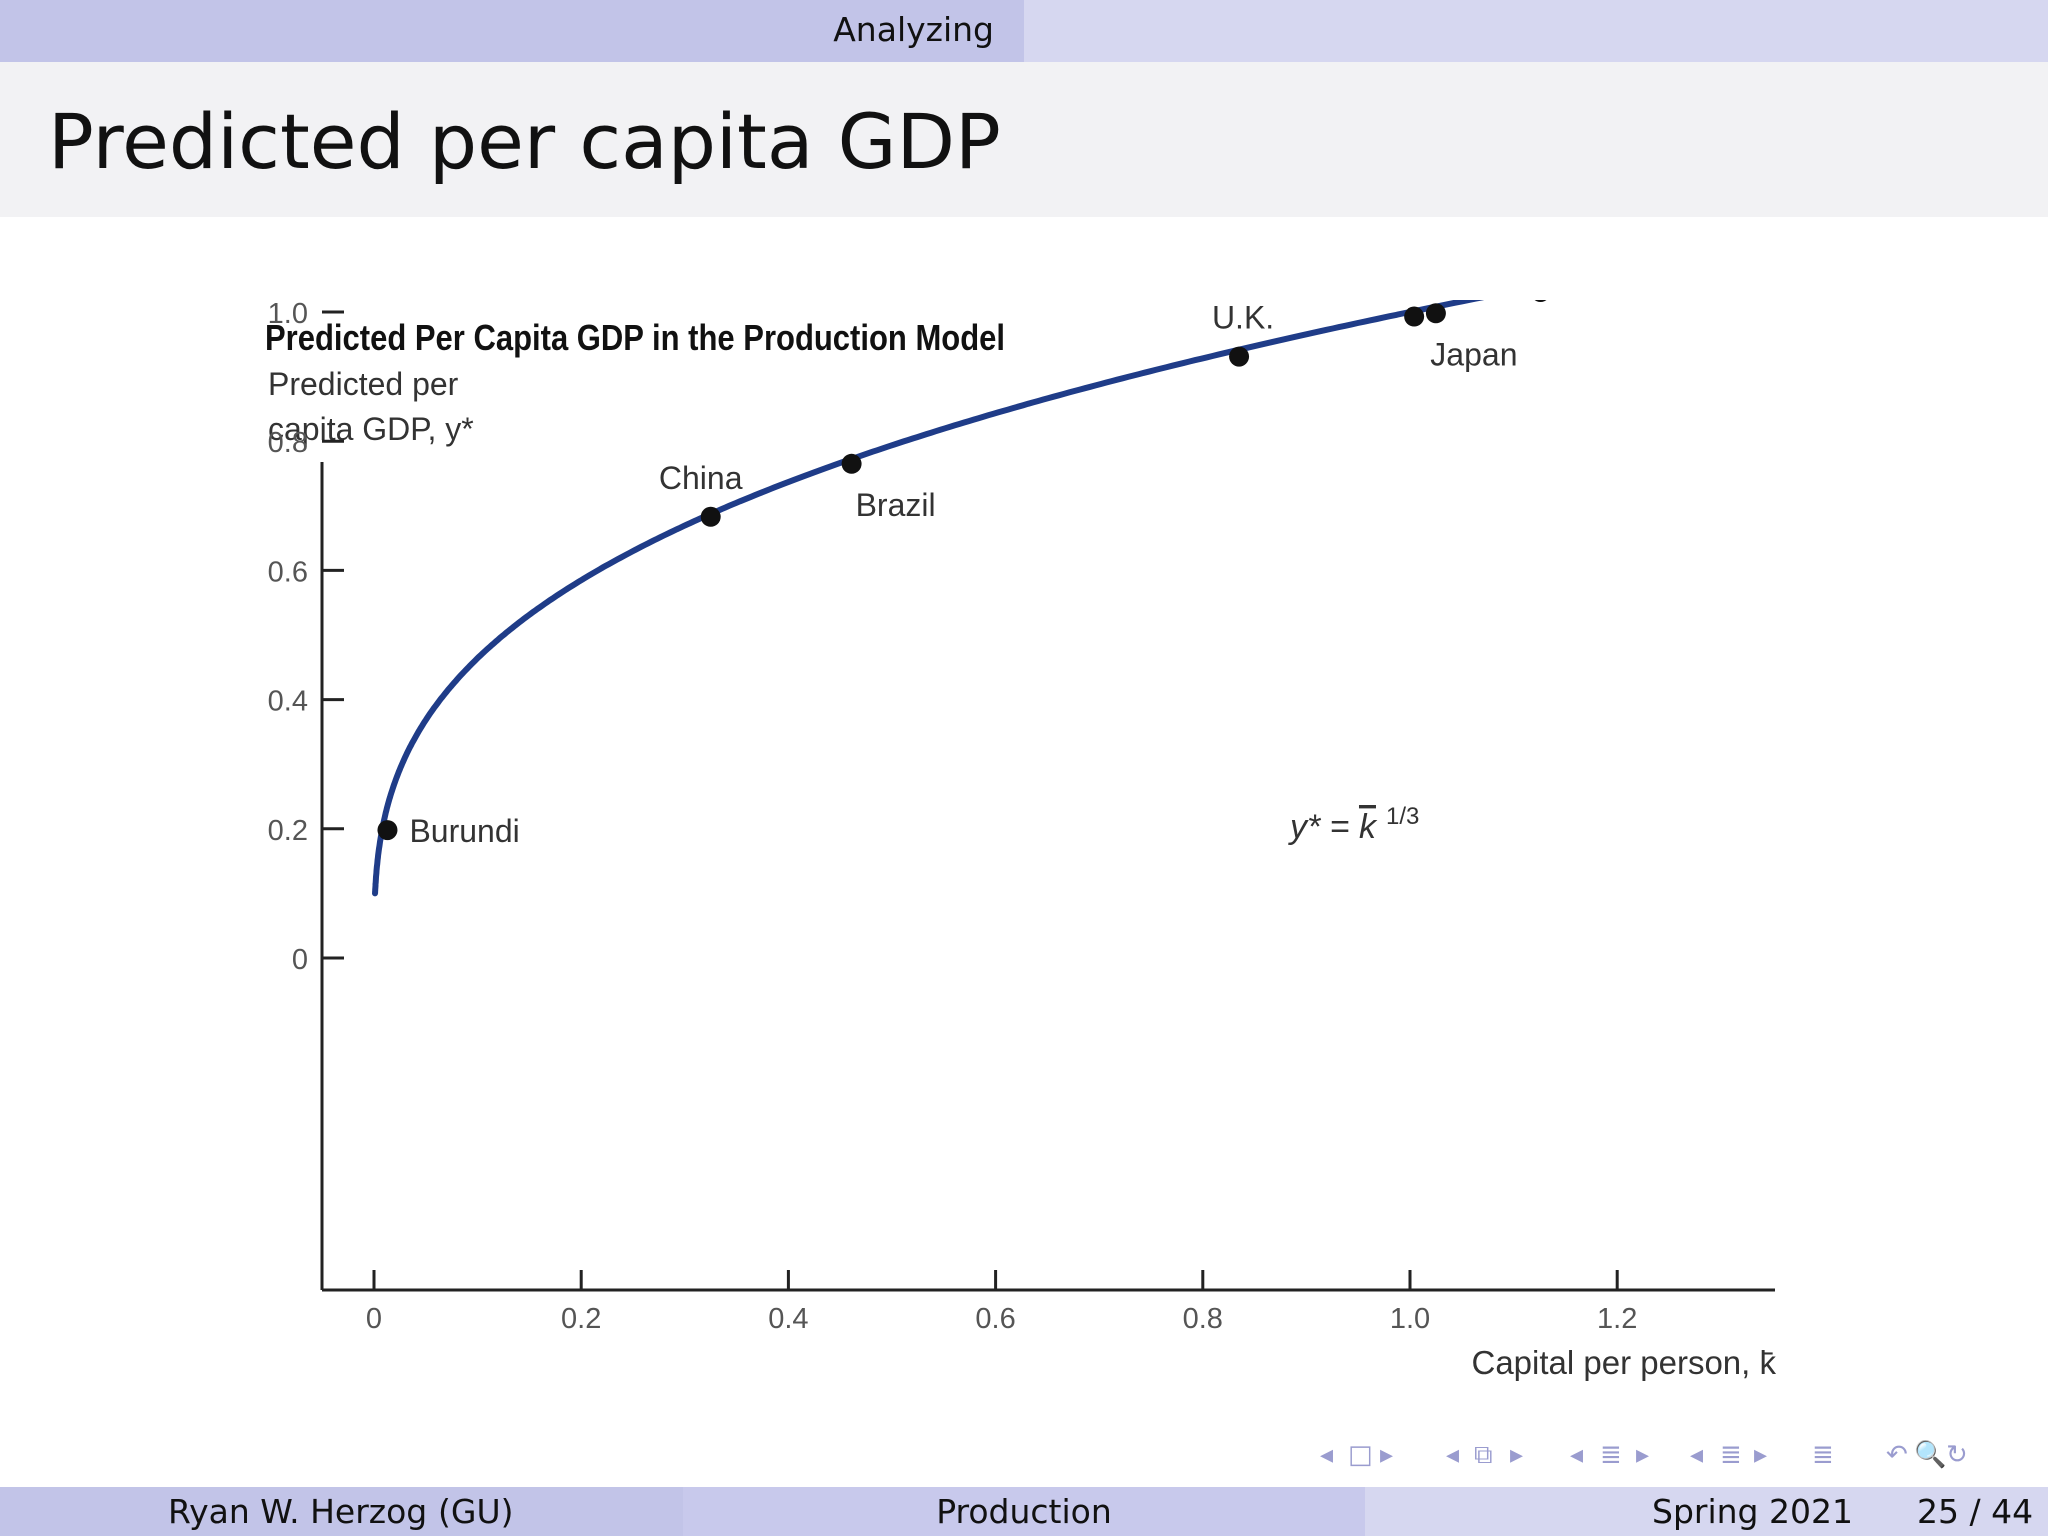  I want to click on x-tick-label: 0.6, so click(995, 1319).